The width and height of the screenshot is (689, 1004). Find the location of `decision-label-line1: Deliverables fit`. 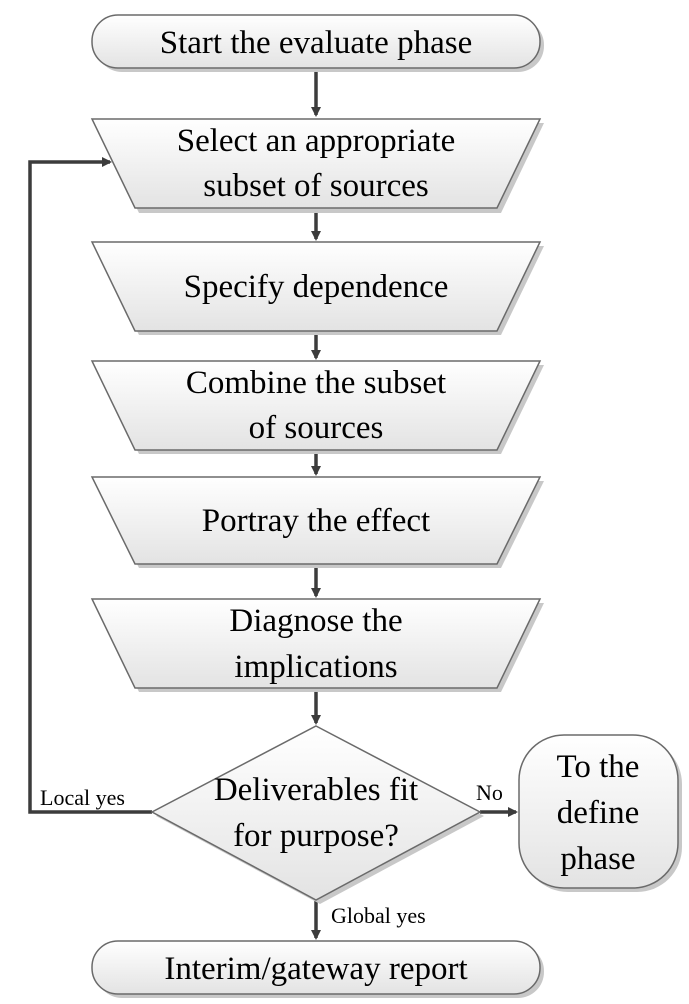

decision-label-line1: Deliverables fit is located at coordinates (316, 790).